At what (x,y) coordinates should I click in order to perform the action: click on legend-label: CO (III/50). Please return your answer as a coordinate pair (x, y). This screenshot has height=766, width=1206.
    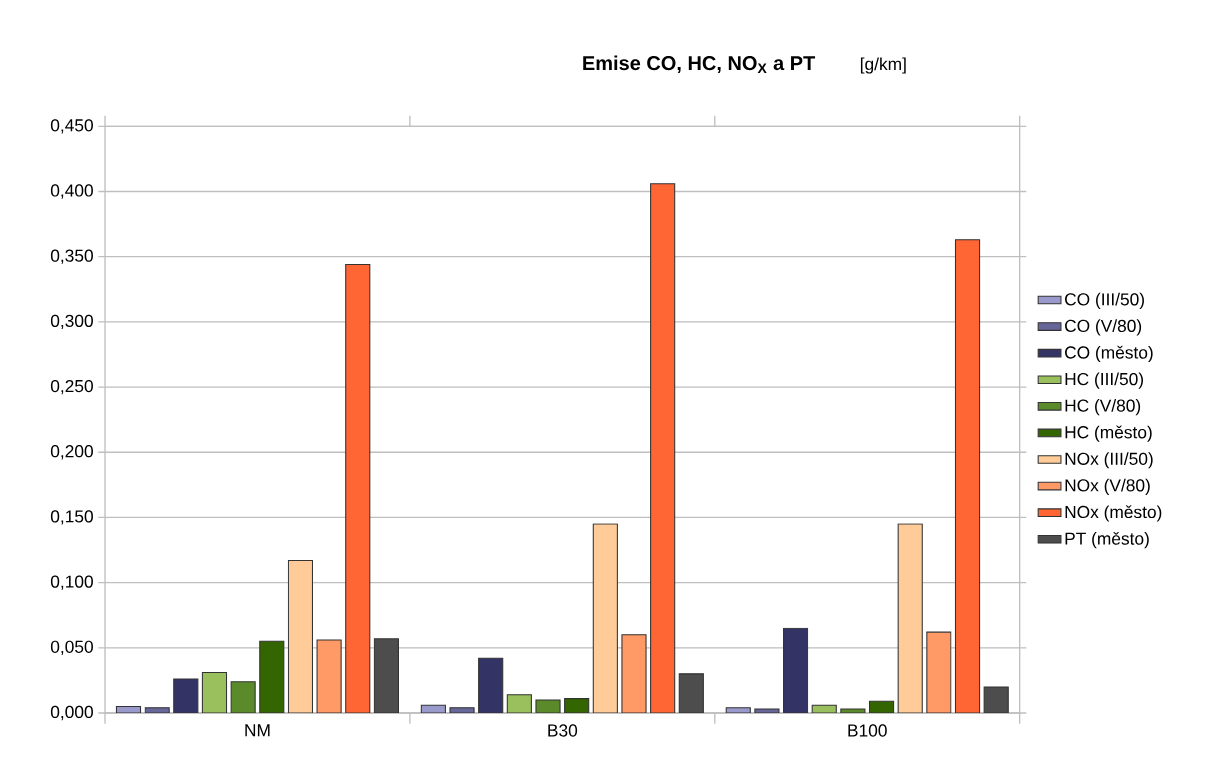
    Looking at the image, I should click on (1104, 300).